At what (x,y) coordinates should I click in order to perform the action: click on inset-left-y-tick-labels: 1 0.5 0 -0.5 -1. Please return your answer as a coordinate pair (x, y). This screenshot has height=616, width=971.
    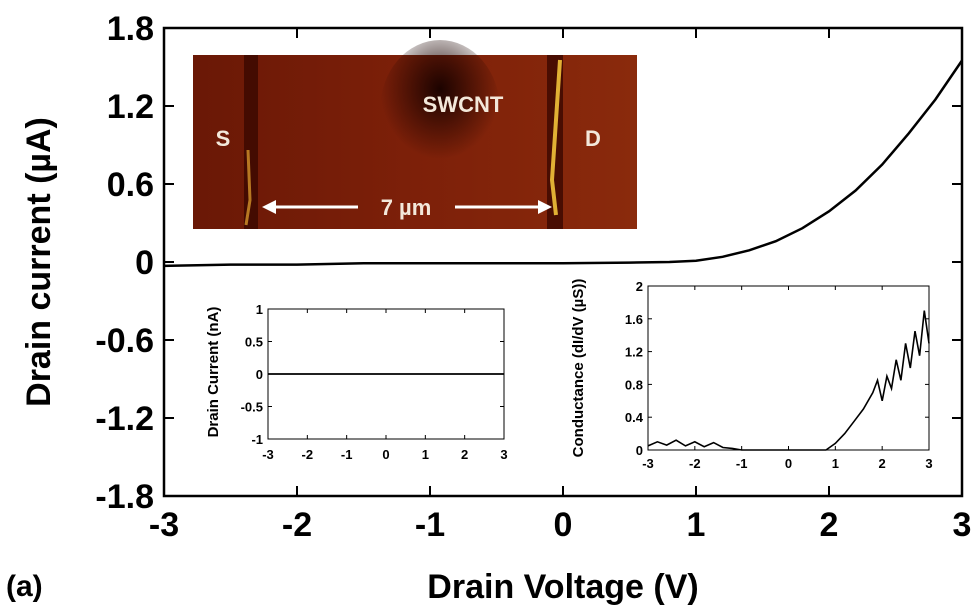
    Looking at the image, I should click on (252, 374).